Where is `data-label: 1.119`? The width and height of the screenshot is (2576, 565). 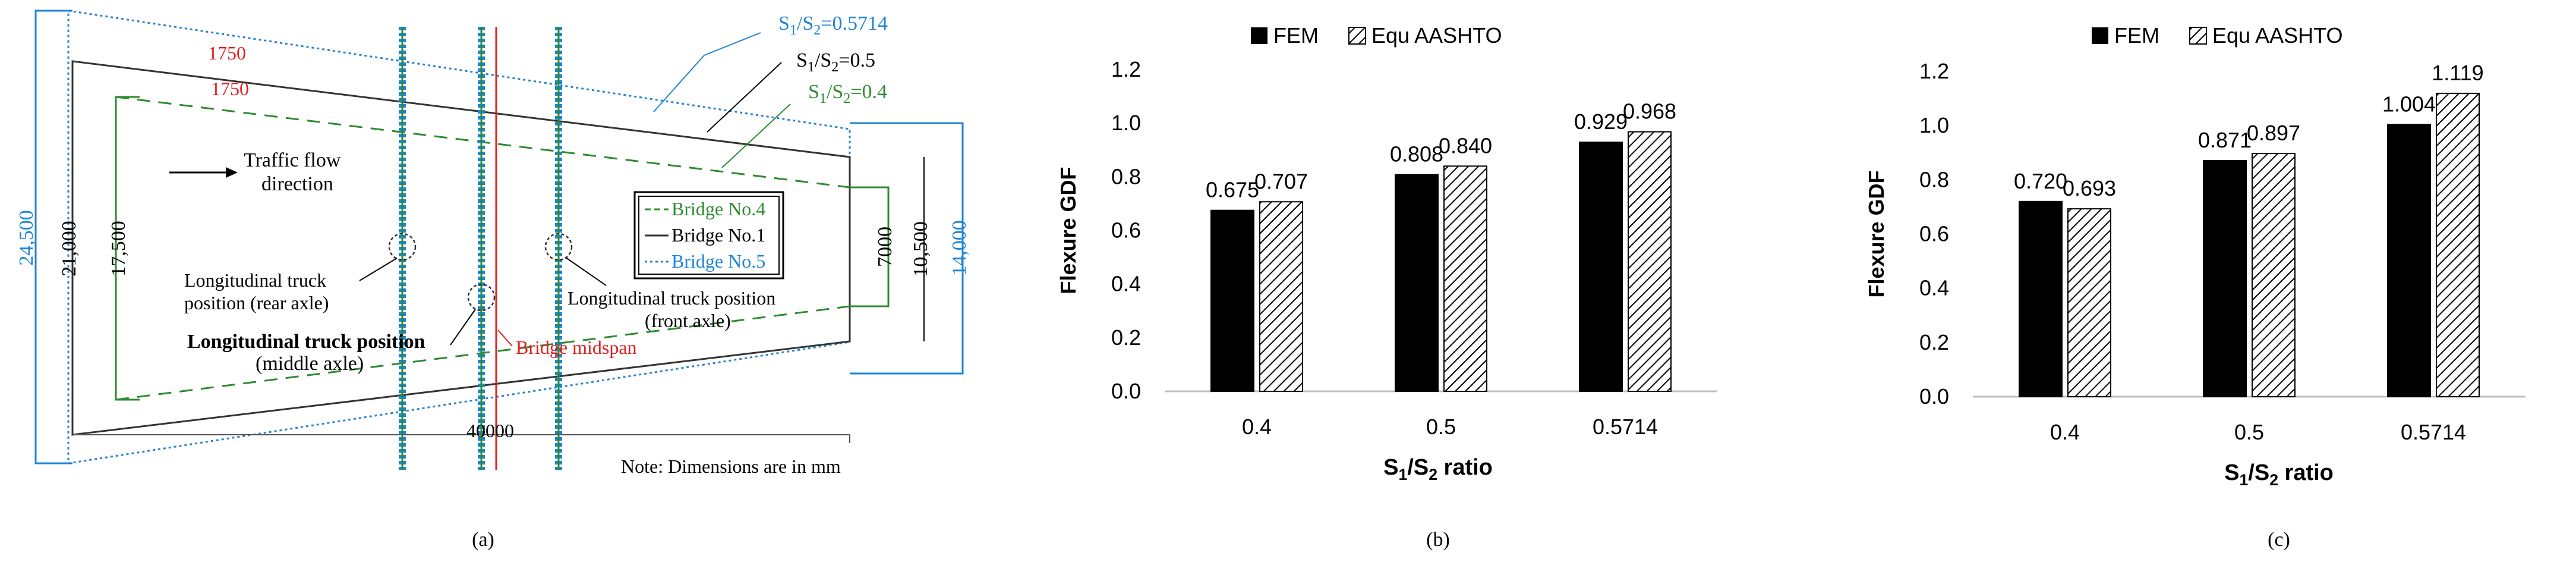
data-label: 1.119 is located at coordinates (2458, 73).